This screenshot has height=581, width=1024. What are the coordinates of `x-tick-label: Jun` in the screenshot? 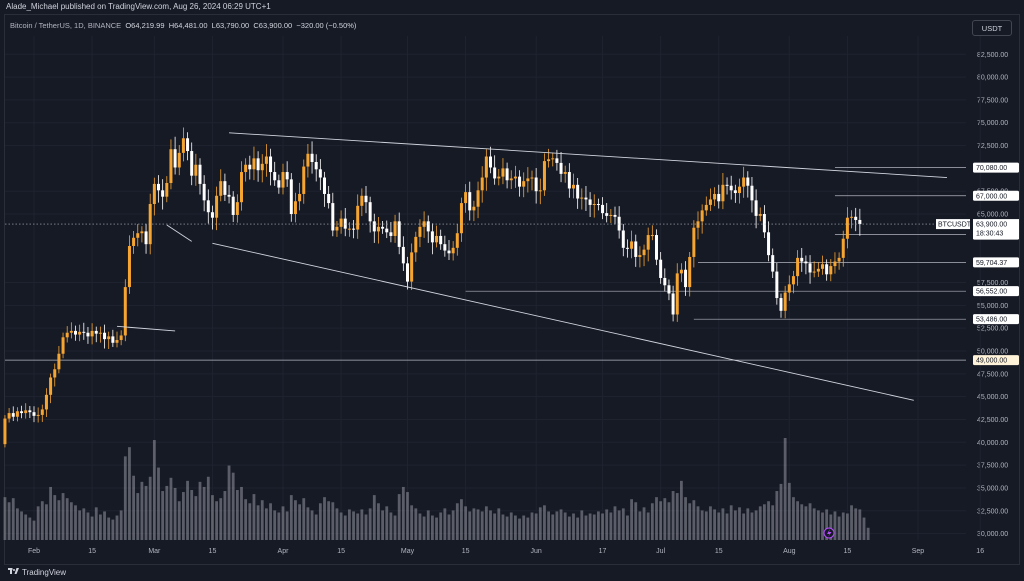 It's located at (536, 551).